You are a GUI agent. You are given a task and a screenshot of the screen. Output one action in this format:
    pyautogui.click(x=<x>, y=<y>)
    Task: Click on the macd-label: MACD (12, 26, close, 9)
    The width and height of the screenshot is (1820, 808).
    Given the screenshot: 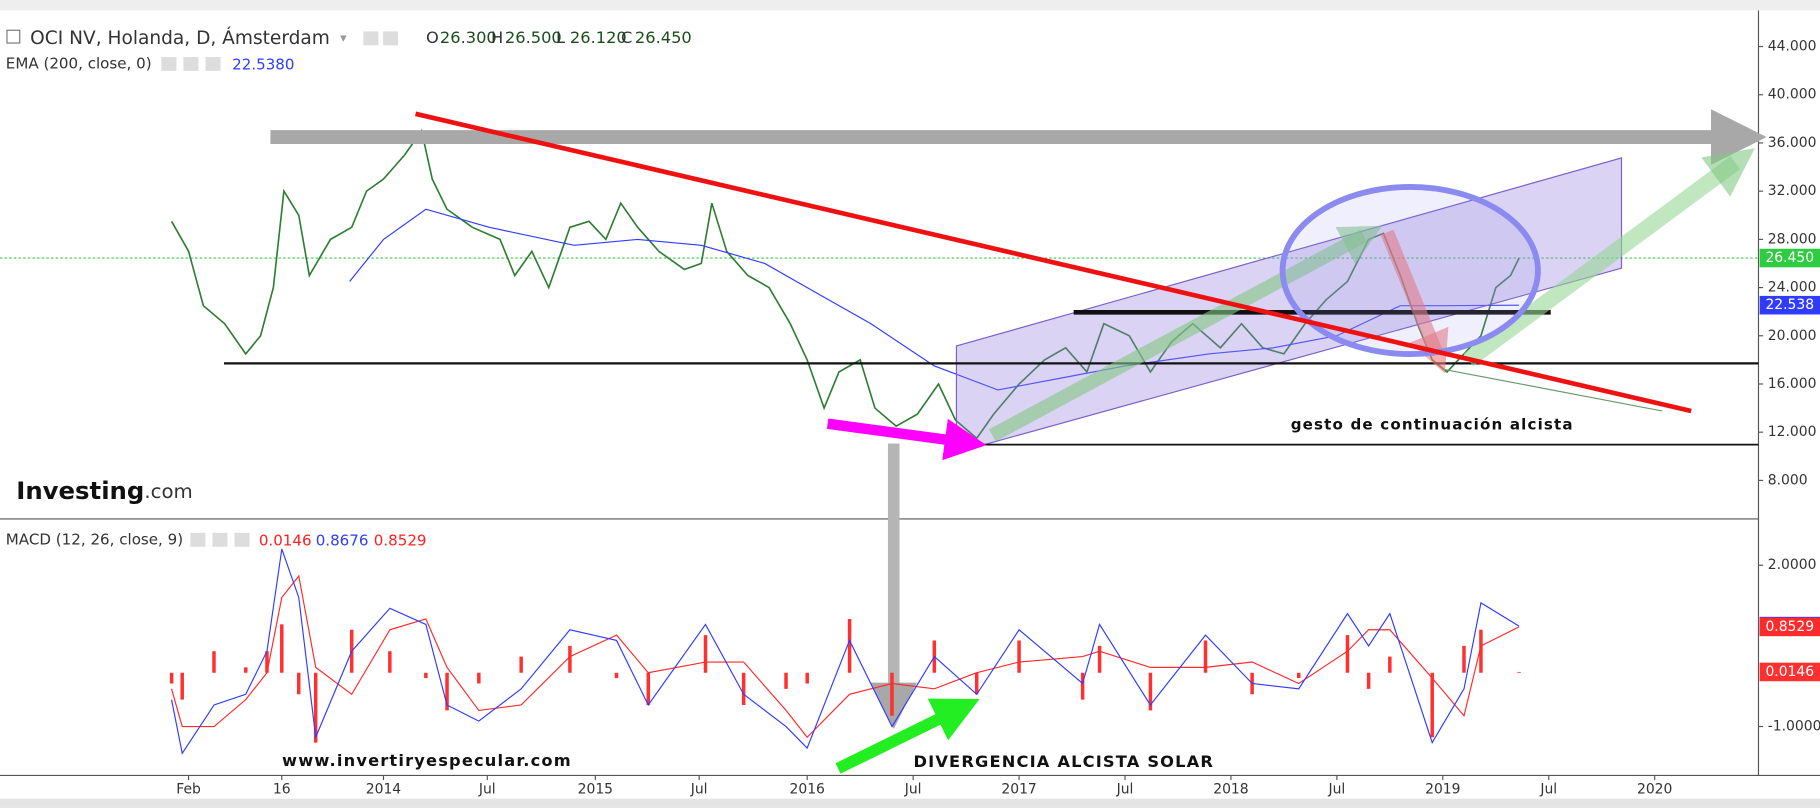 What is the action you would take?
    pyautogui.click(x=94, y=539)
    